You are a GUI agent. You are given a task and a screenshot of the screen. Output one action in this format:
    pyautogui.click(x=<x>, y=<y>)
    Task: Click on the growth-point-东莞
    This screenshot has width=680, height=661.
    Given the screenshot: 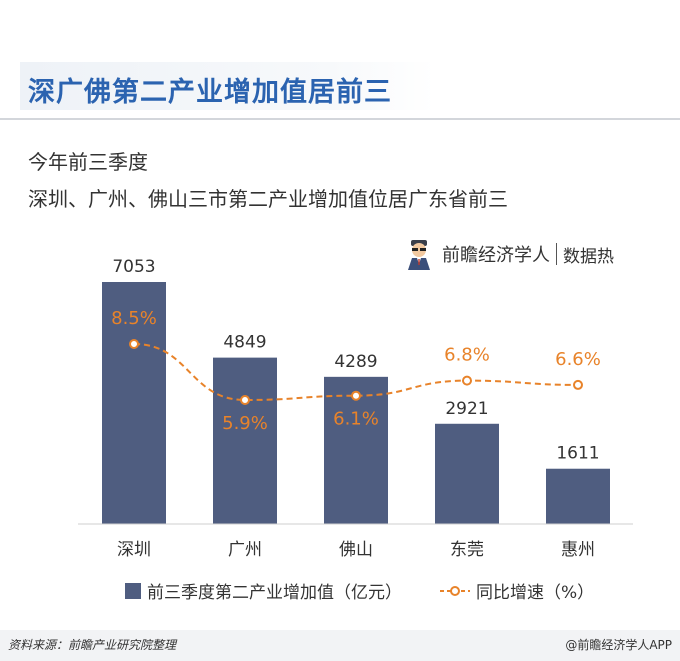 What is the action you would take?
    pyautogui.click(x=467, y=380)
    